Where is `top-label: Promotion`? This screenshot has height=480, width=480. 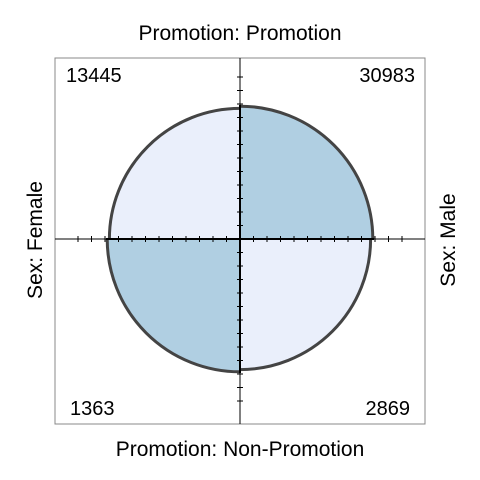
top-label: Promotion is located at coordinates (239, 33).